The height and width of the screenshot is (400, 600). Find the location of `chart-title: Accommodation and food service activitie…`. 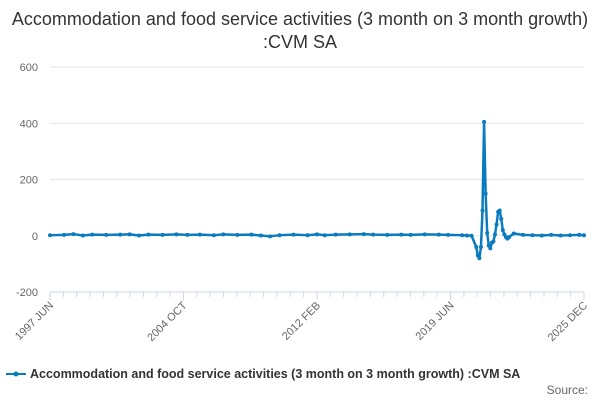

chart-title: Accommodation and food service activitie… is located at coordinates (300, 30).